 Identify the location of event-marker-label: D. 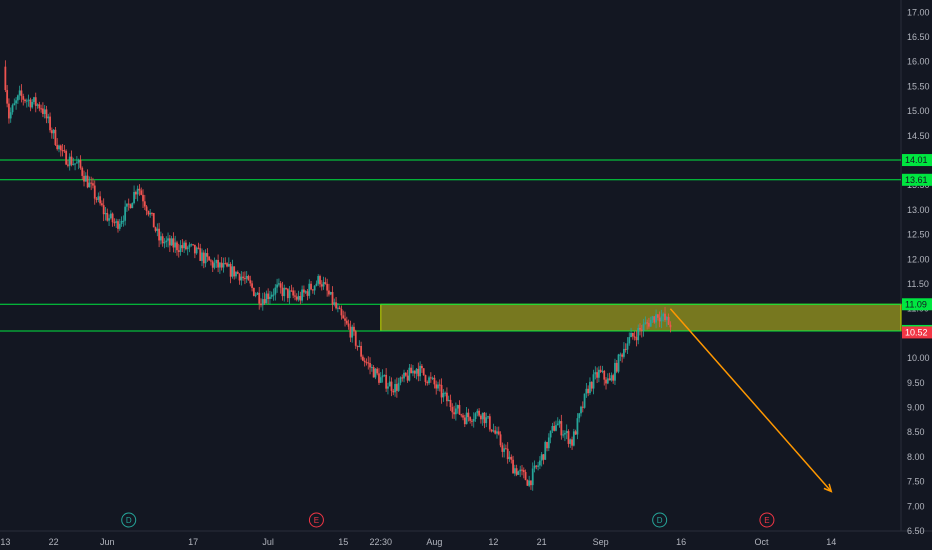
(129, 520).